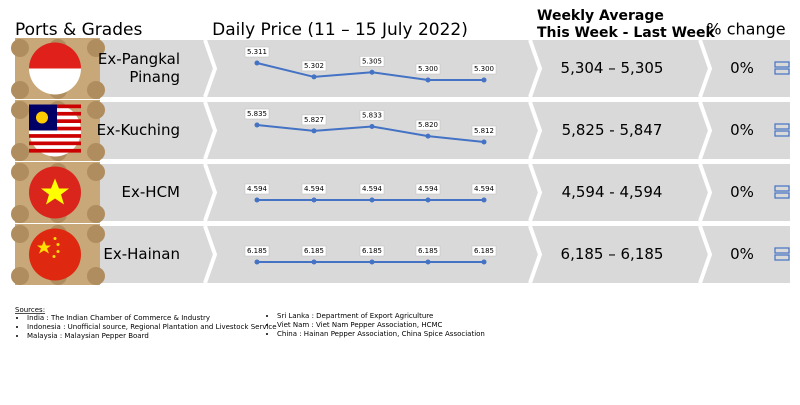  I want to click on value-label: 5.833, so click(372, 115).